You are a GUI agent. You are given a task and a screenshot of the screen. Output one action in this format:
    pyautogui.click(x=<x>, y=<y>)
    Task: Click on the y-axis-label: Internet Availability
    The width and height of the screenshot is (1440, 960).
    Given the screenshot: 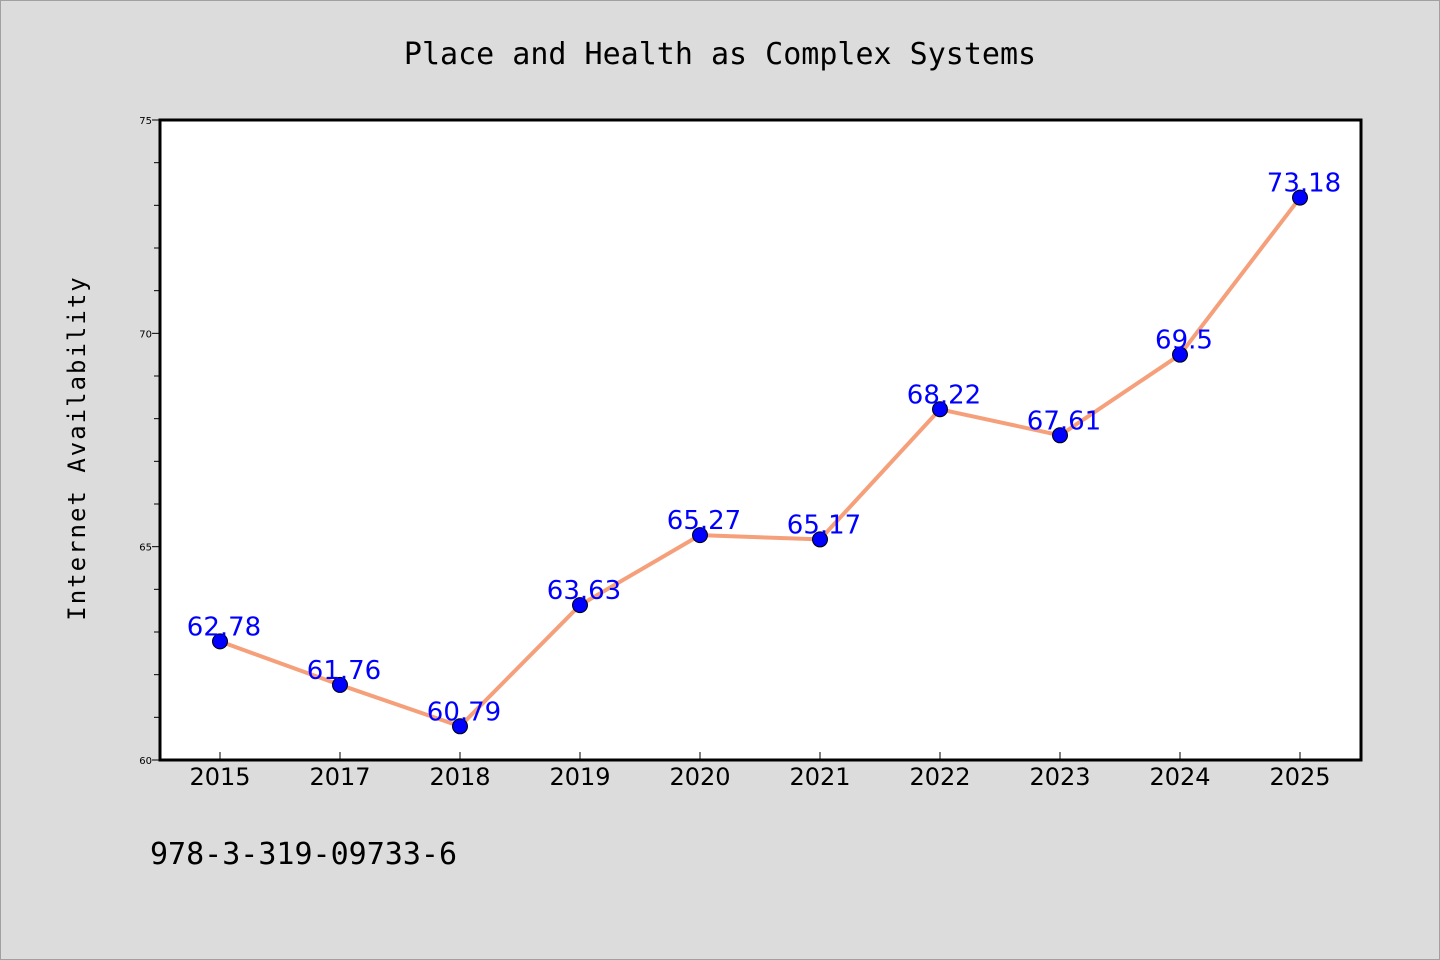 What is the action you would take?
    pyautogui.click(x=77, y=447)
    